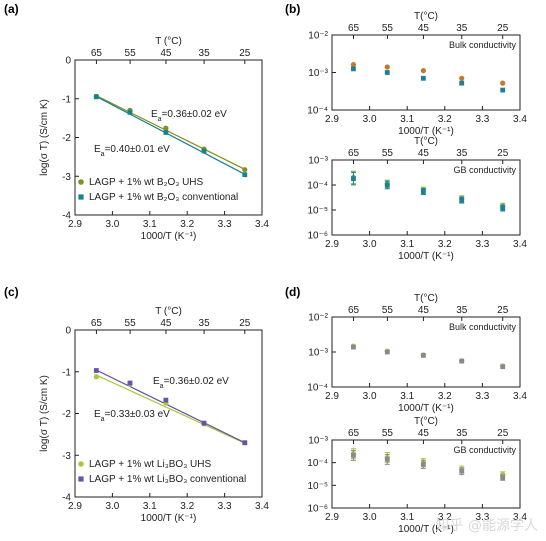 The image size is (546, 541). What do you see at coordinates (483, 327) in the screenshot?
I see `subplot-title: Bulk conductivity` at bounding box center [483, 327].